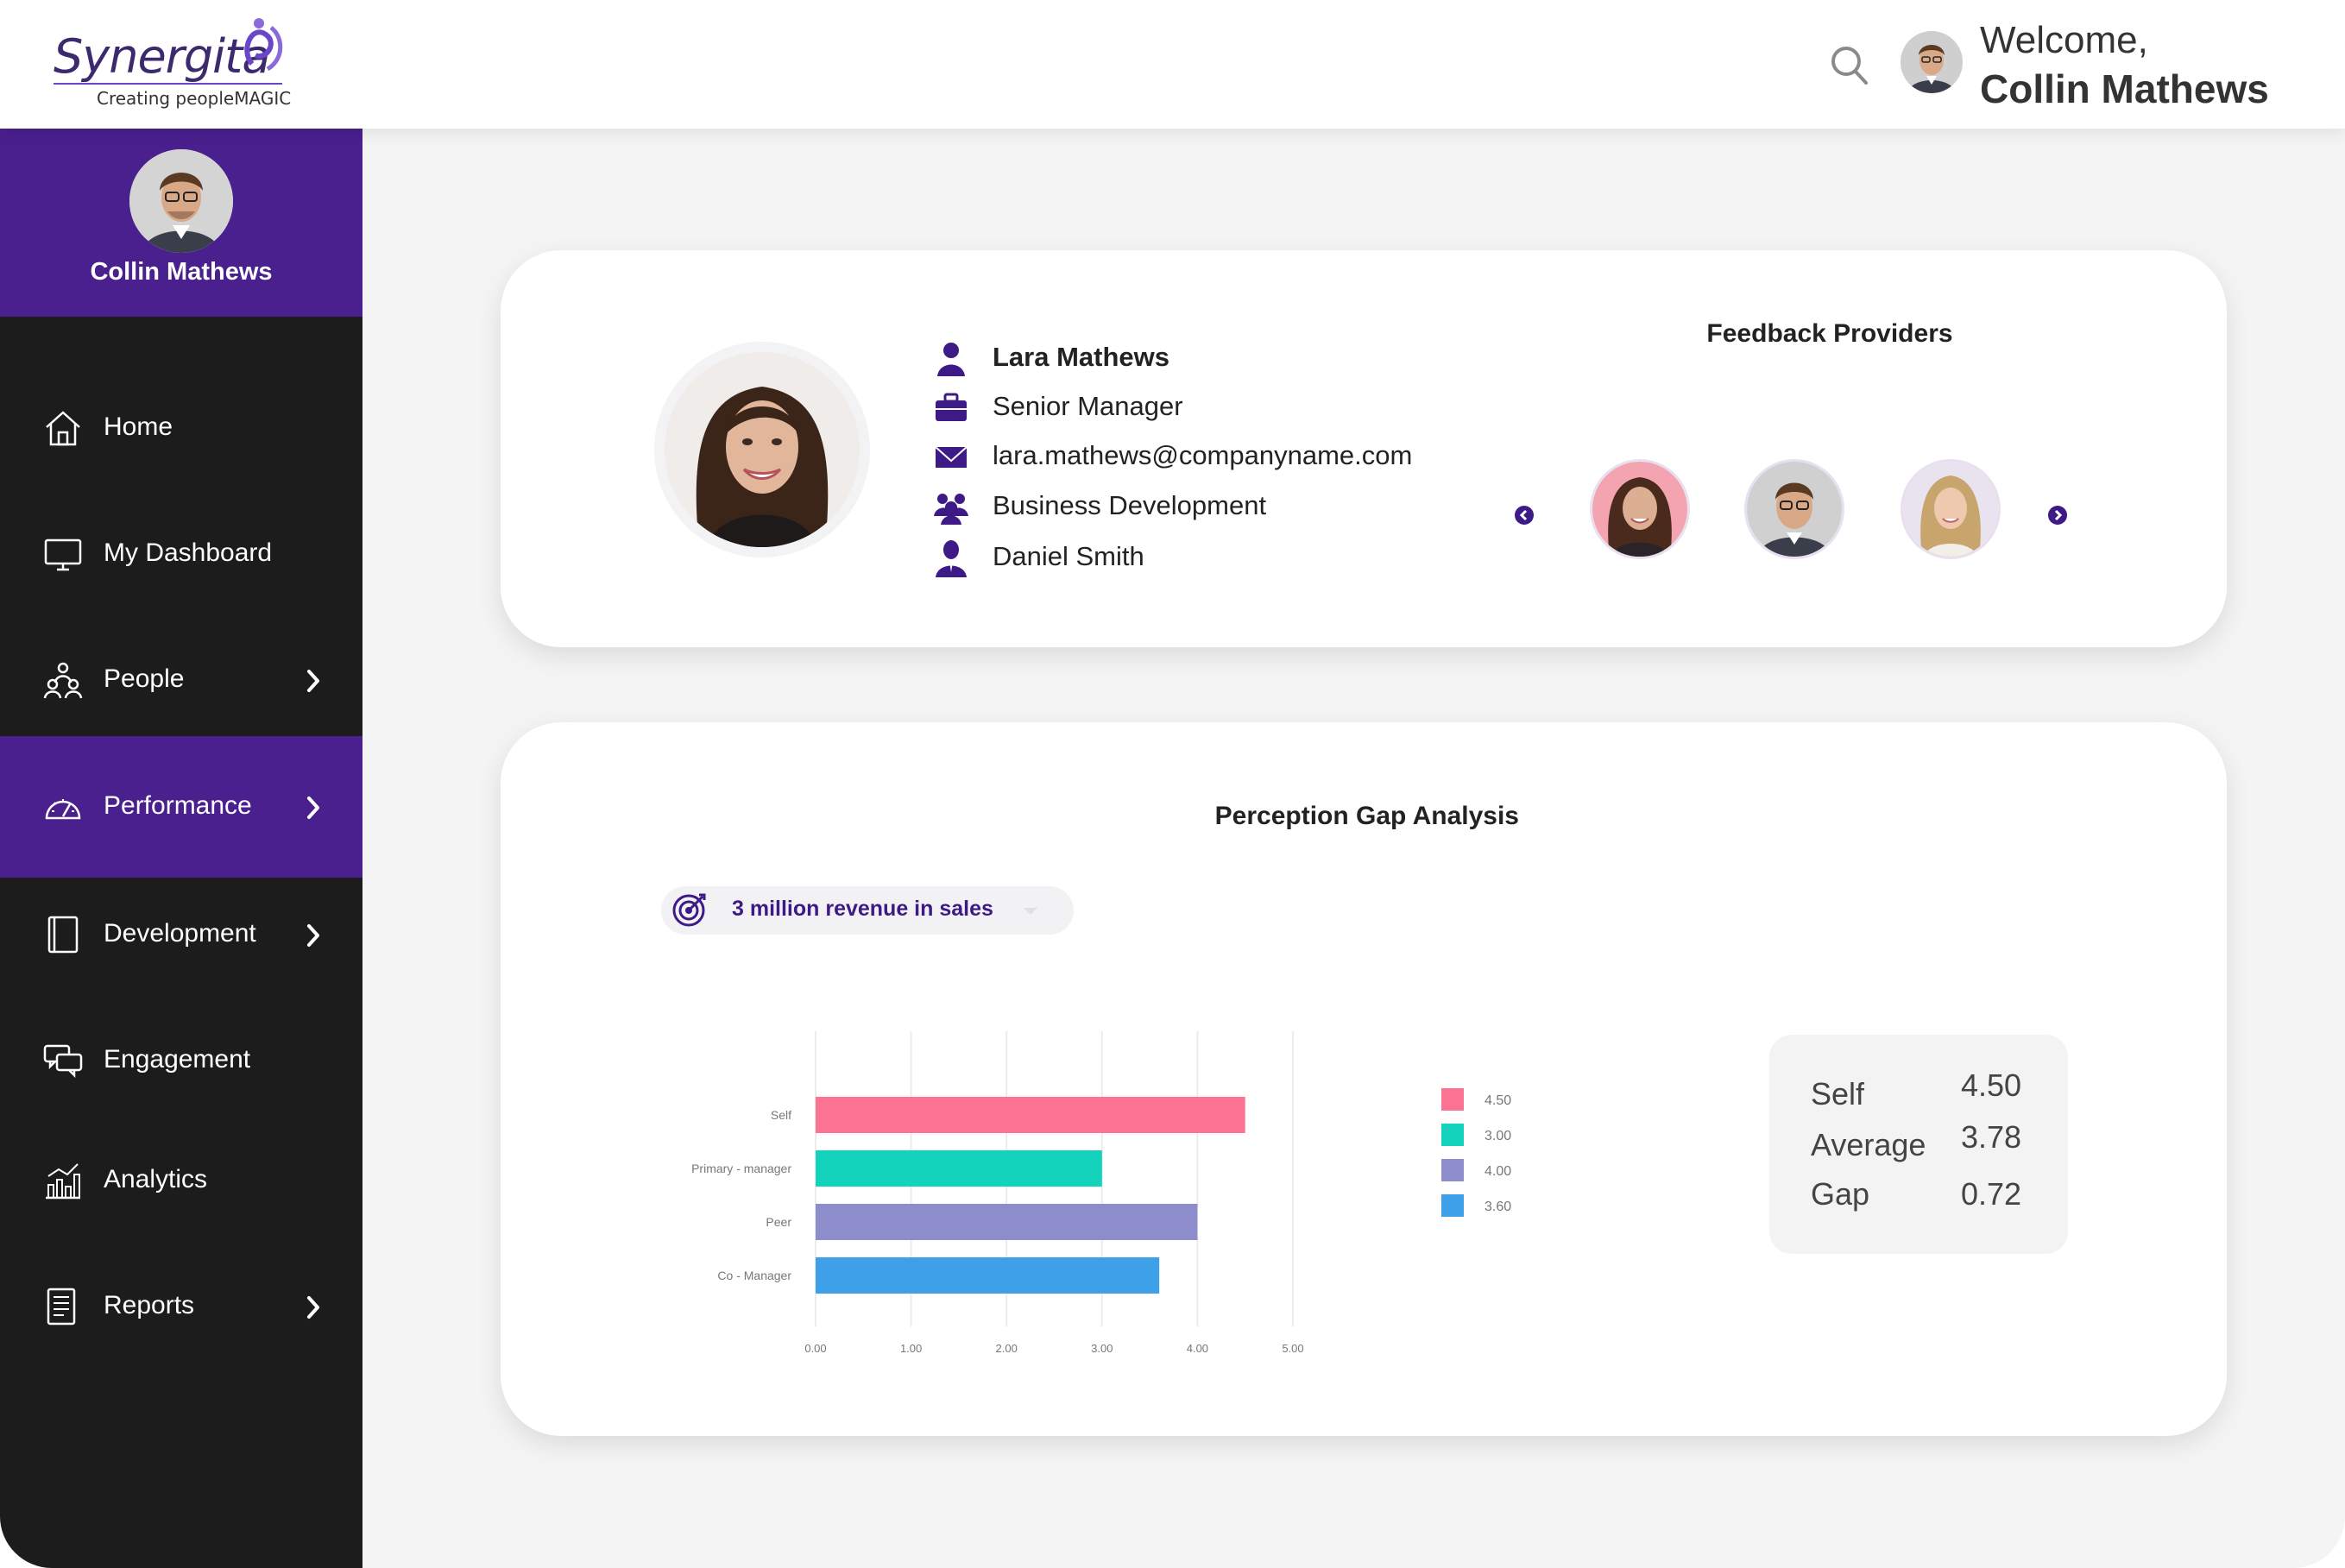  I want to click on home-icon, so click(63, 428).